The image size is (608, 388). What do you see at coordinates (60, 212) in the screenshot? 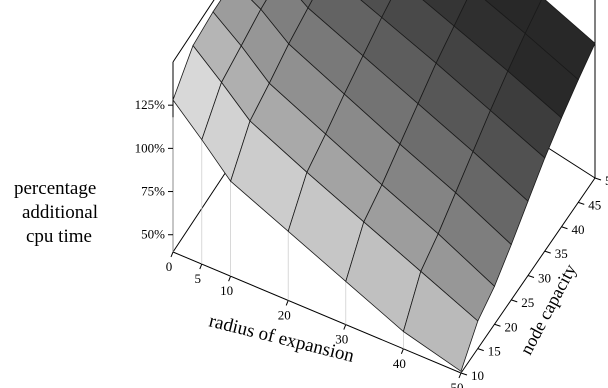
I see `y-axis-label-line-2: additional` at bounding box center [60, 212].